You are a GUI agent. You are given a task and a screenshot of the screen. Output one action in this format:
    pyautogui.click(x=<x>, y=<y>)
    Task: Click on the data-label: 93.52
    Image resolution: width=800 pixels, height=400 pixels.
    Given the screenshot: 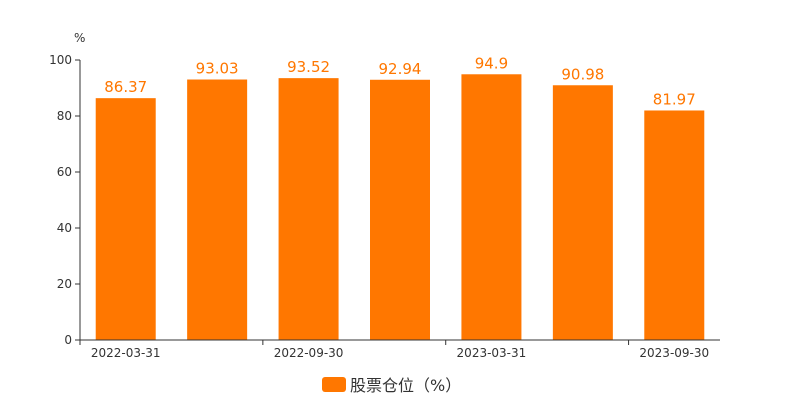 What is the action you would take?
    pyautogui.click(x=308, y=67)
    